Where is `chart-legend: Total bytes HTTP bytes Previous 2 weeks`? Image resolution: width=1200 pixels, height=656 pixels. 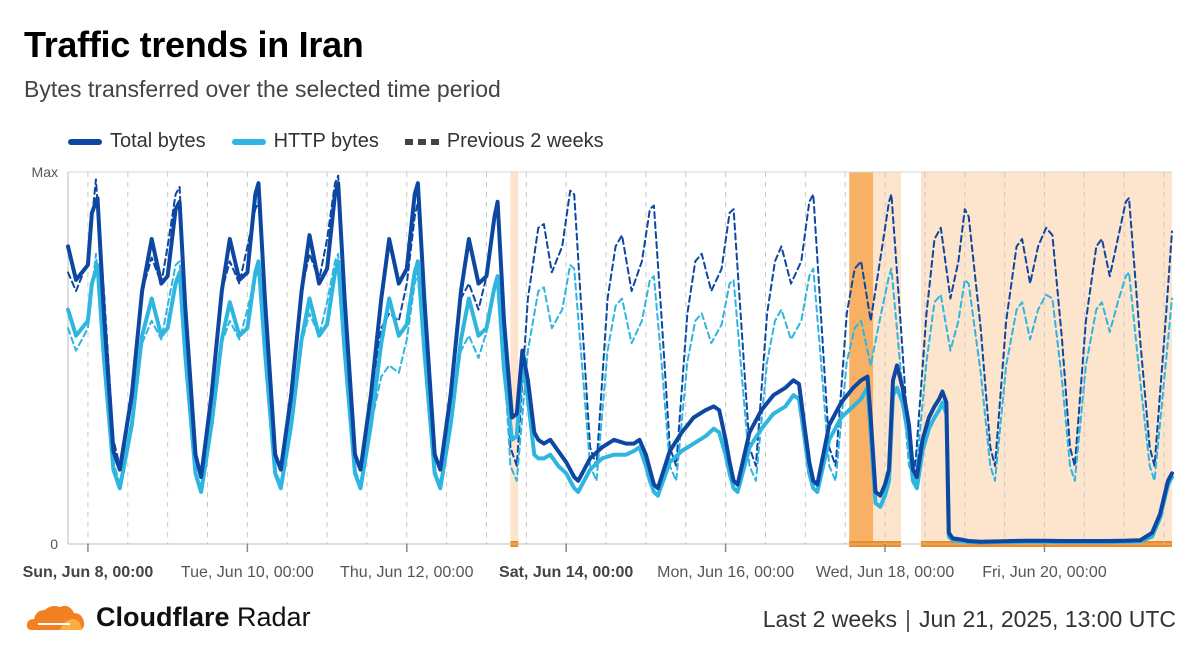 chart-legend: Total bytes HTTP bytes Previous 2 weeks is located at coordinates (336, 141).